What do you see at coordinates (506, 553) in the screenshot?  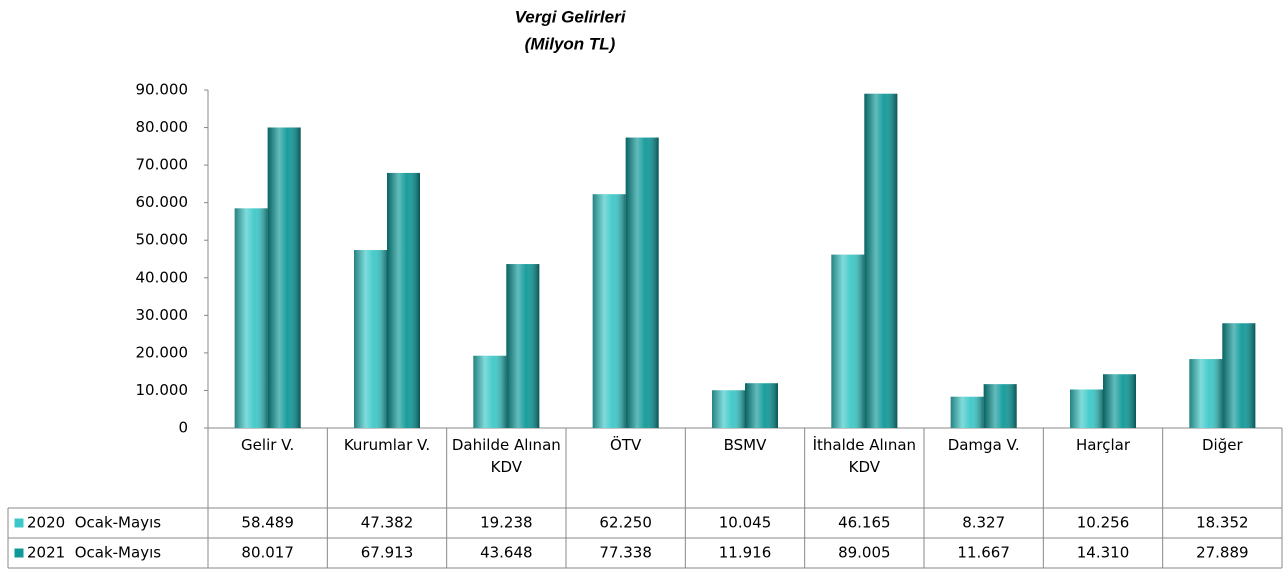 I see `table-value: 43.648` at bounding box center [506, 553].